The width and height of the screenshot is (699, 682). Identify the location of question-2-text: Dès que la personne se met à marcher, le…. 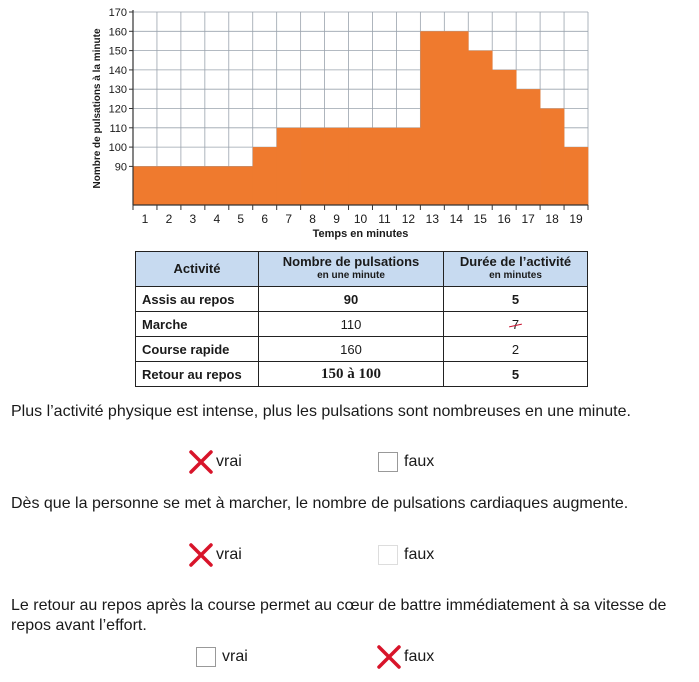
(320, 503).